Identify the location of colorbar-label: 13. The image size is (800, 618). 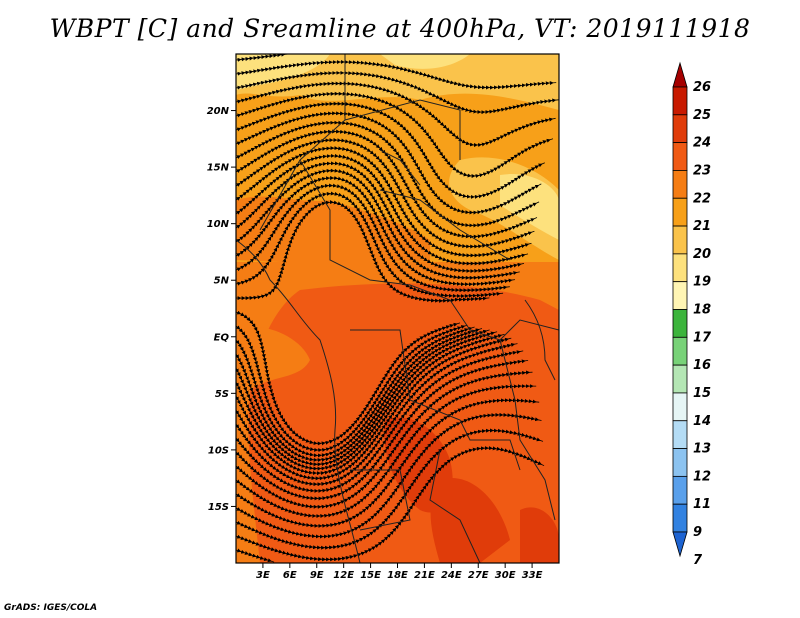
(702, 449).